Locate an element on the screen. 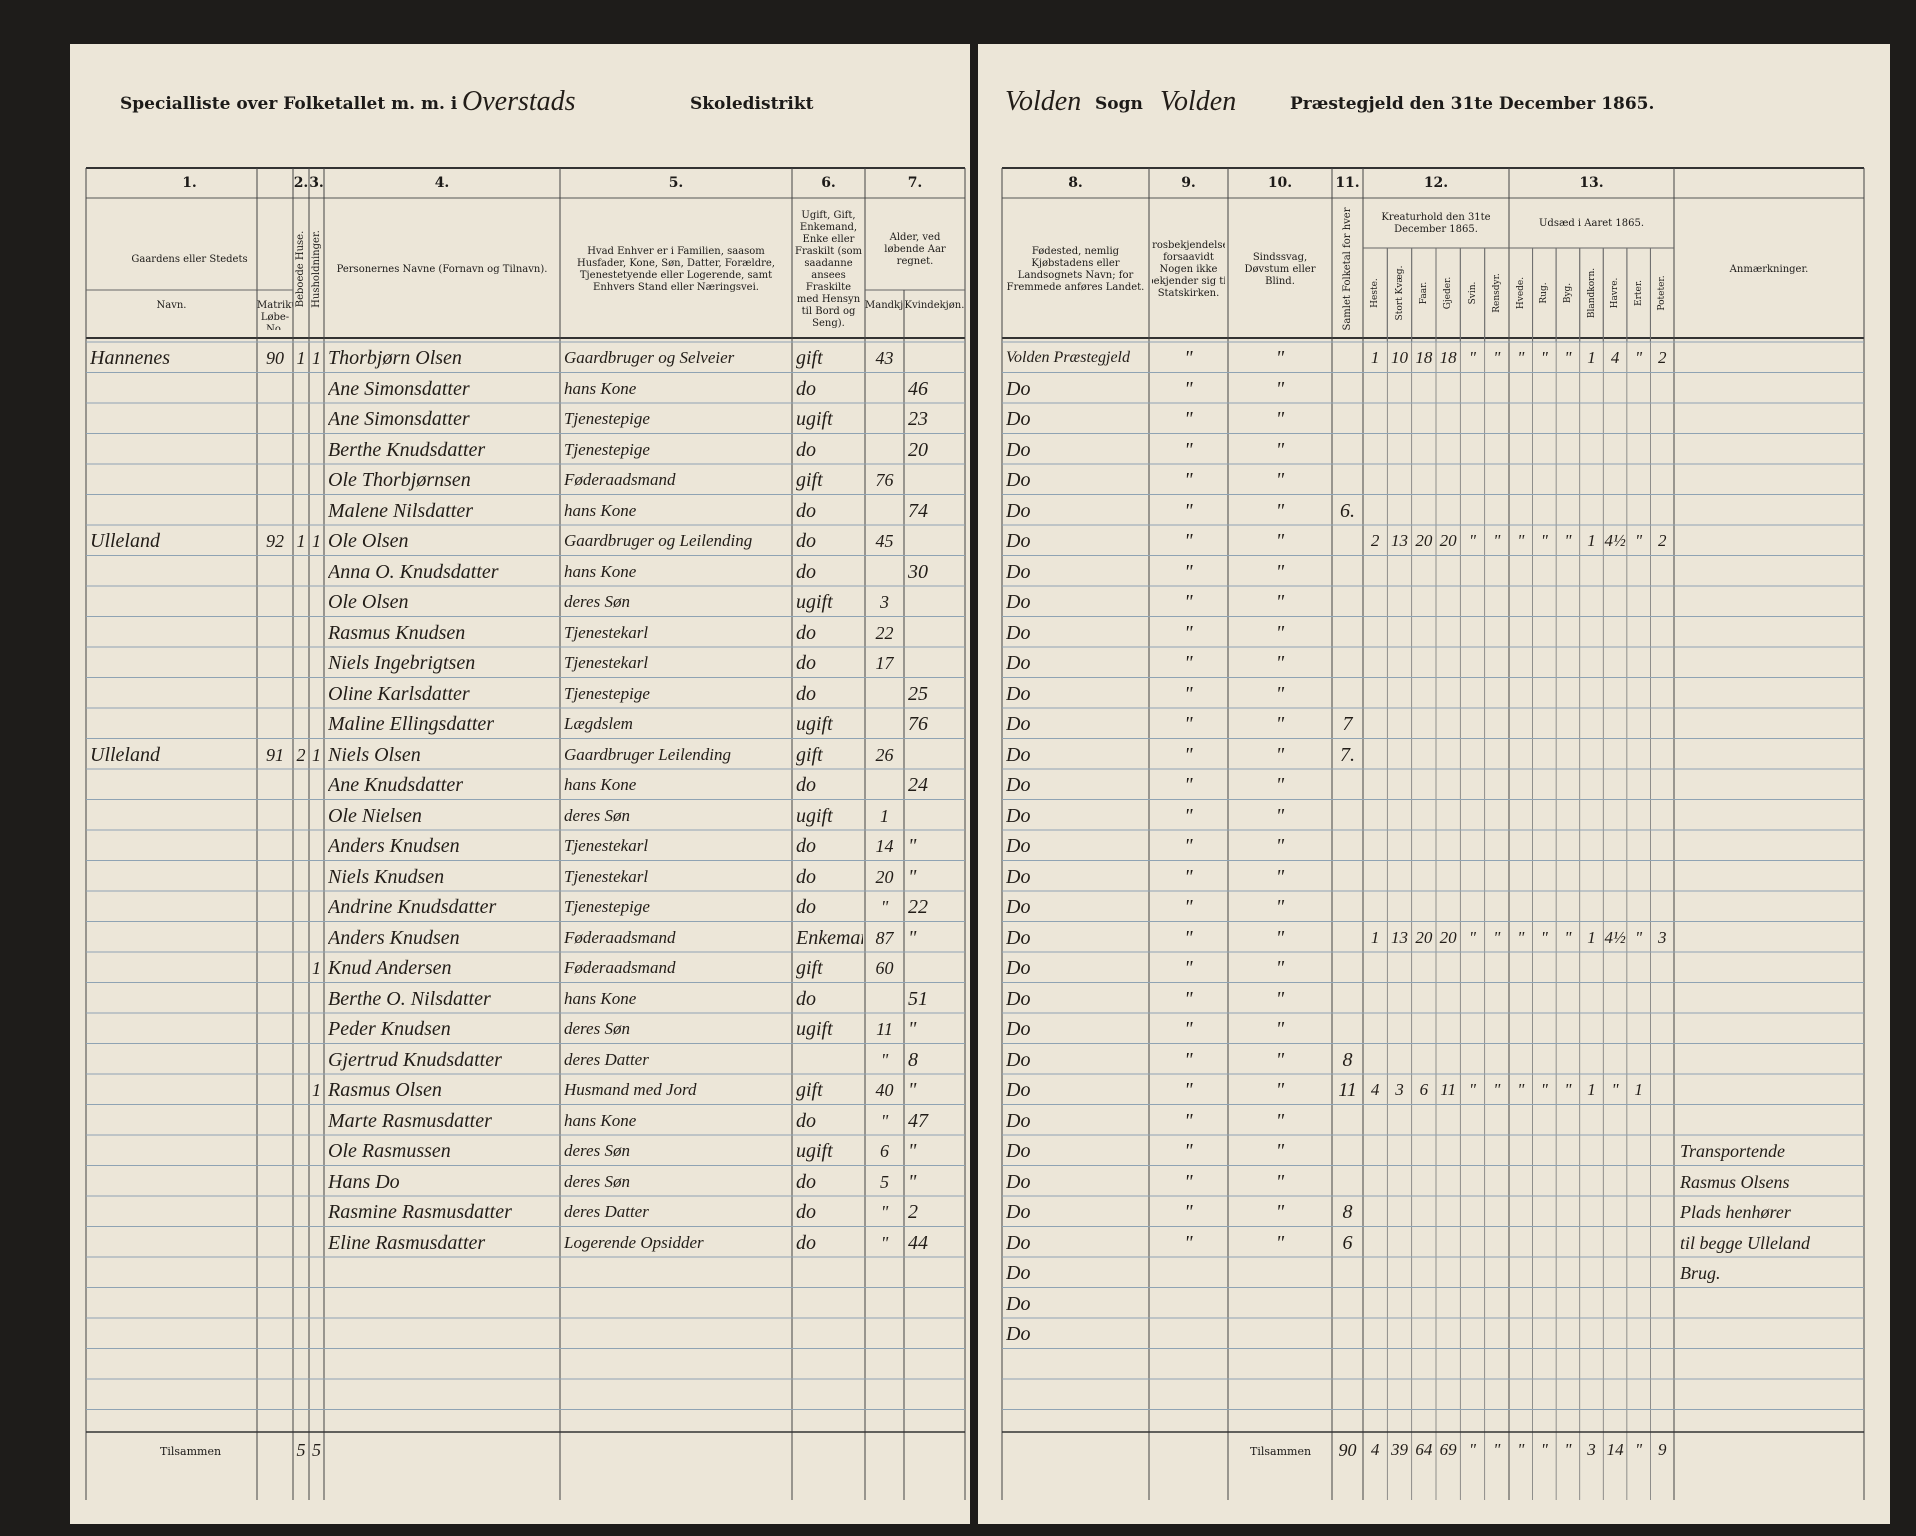 This screenshot has height=1536, width=1916. column-number: 6. is located at coordinates (828, 183).